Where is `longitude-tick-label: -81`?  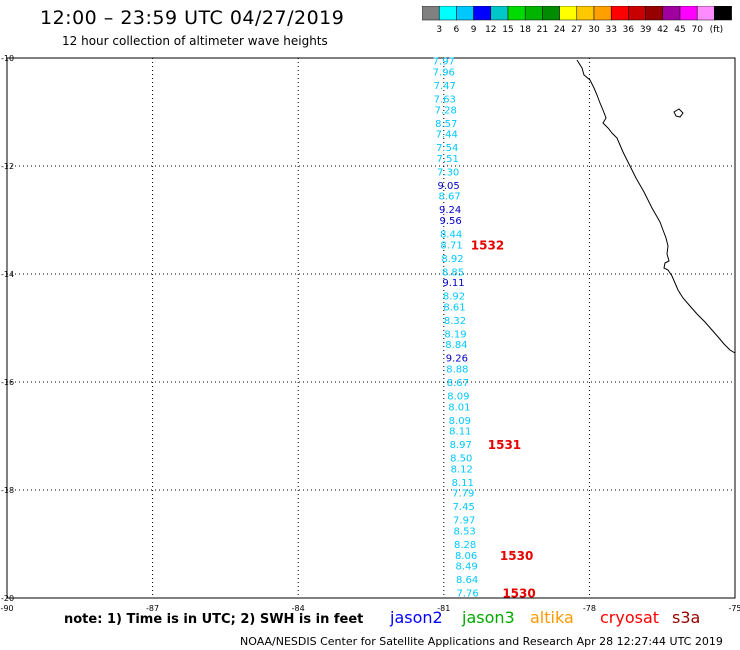
longitude-tick-label: -81 is located at coordinates (443, 608).